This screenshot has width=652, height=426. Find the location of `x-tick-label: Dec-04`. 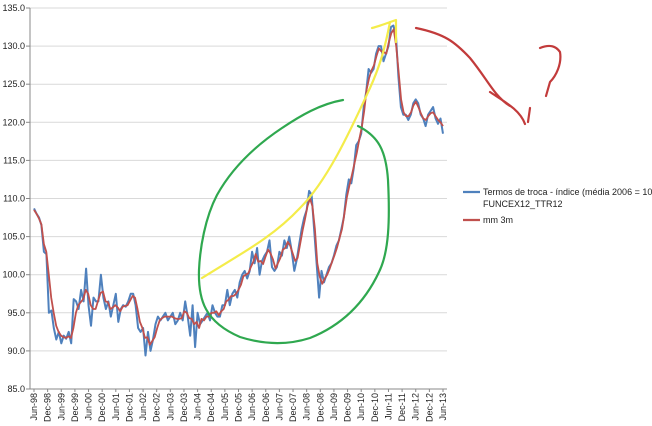

x-tick-label: Dec-04 is located at coordinates (211, 407).